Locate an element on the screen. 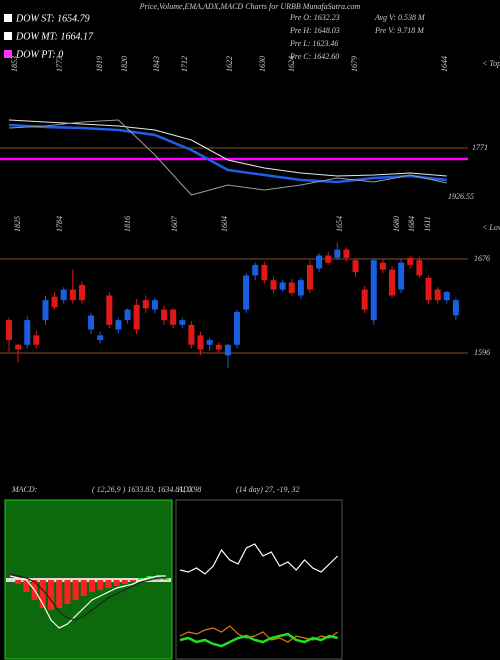 The image size is (500, 660). top-marker: 1622 is located at coordinates (229, 64).